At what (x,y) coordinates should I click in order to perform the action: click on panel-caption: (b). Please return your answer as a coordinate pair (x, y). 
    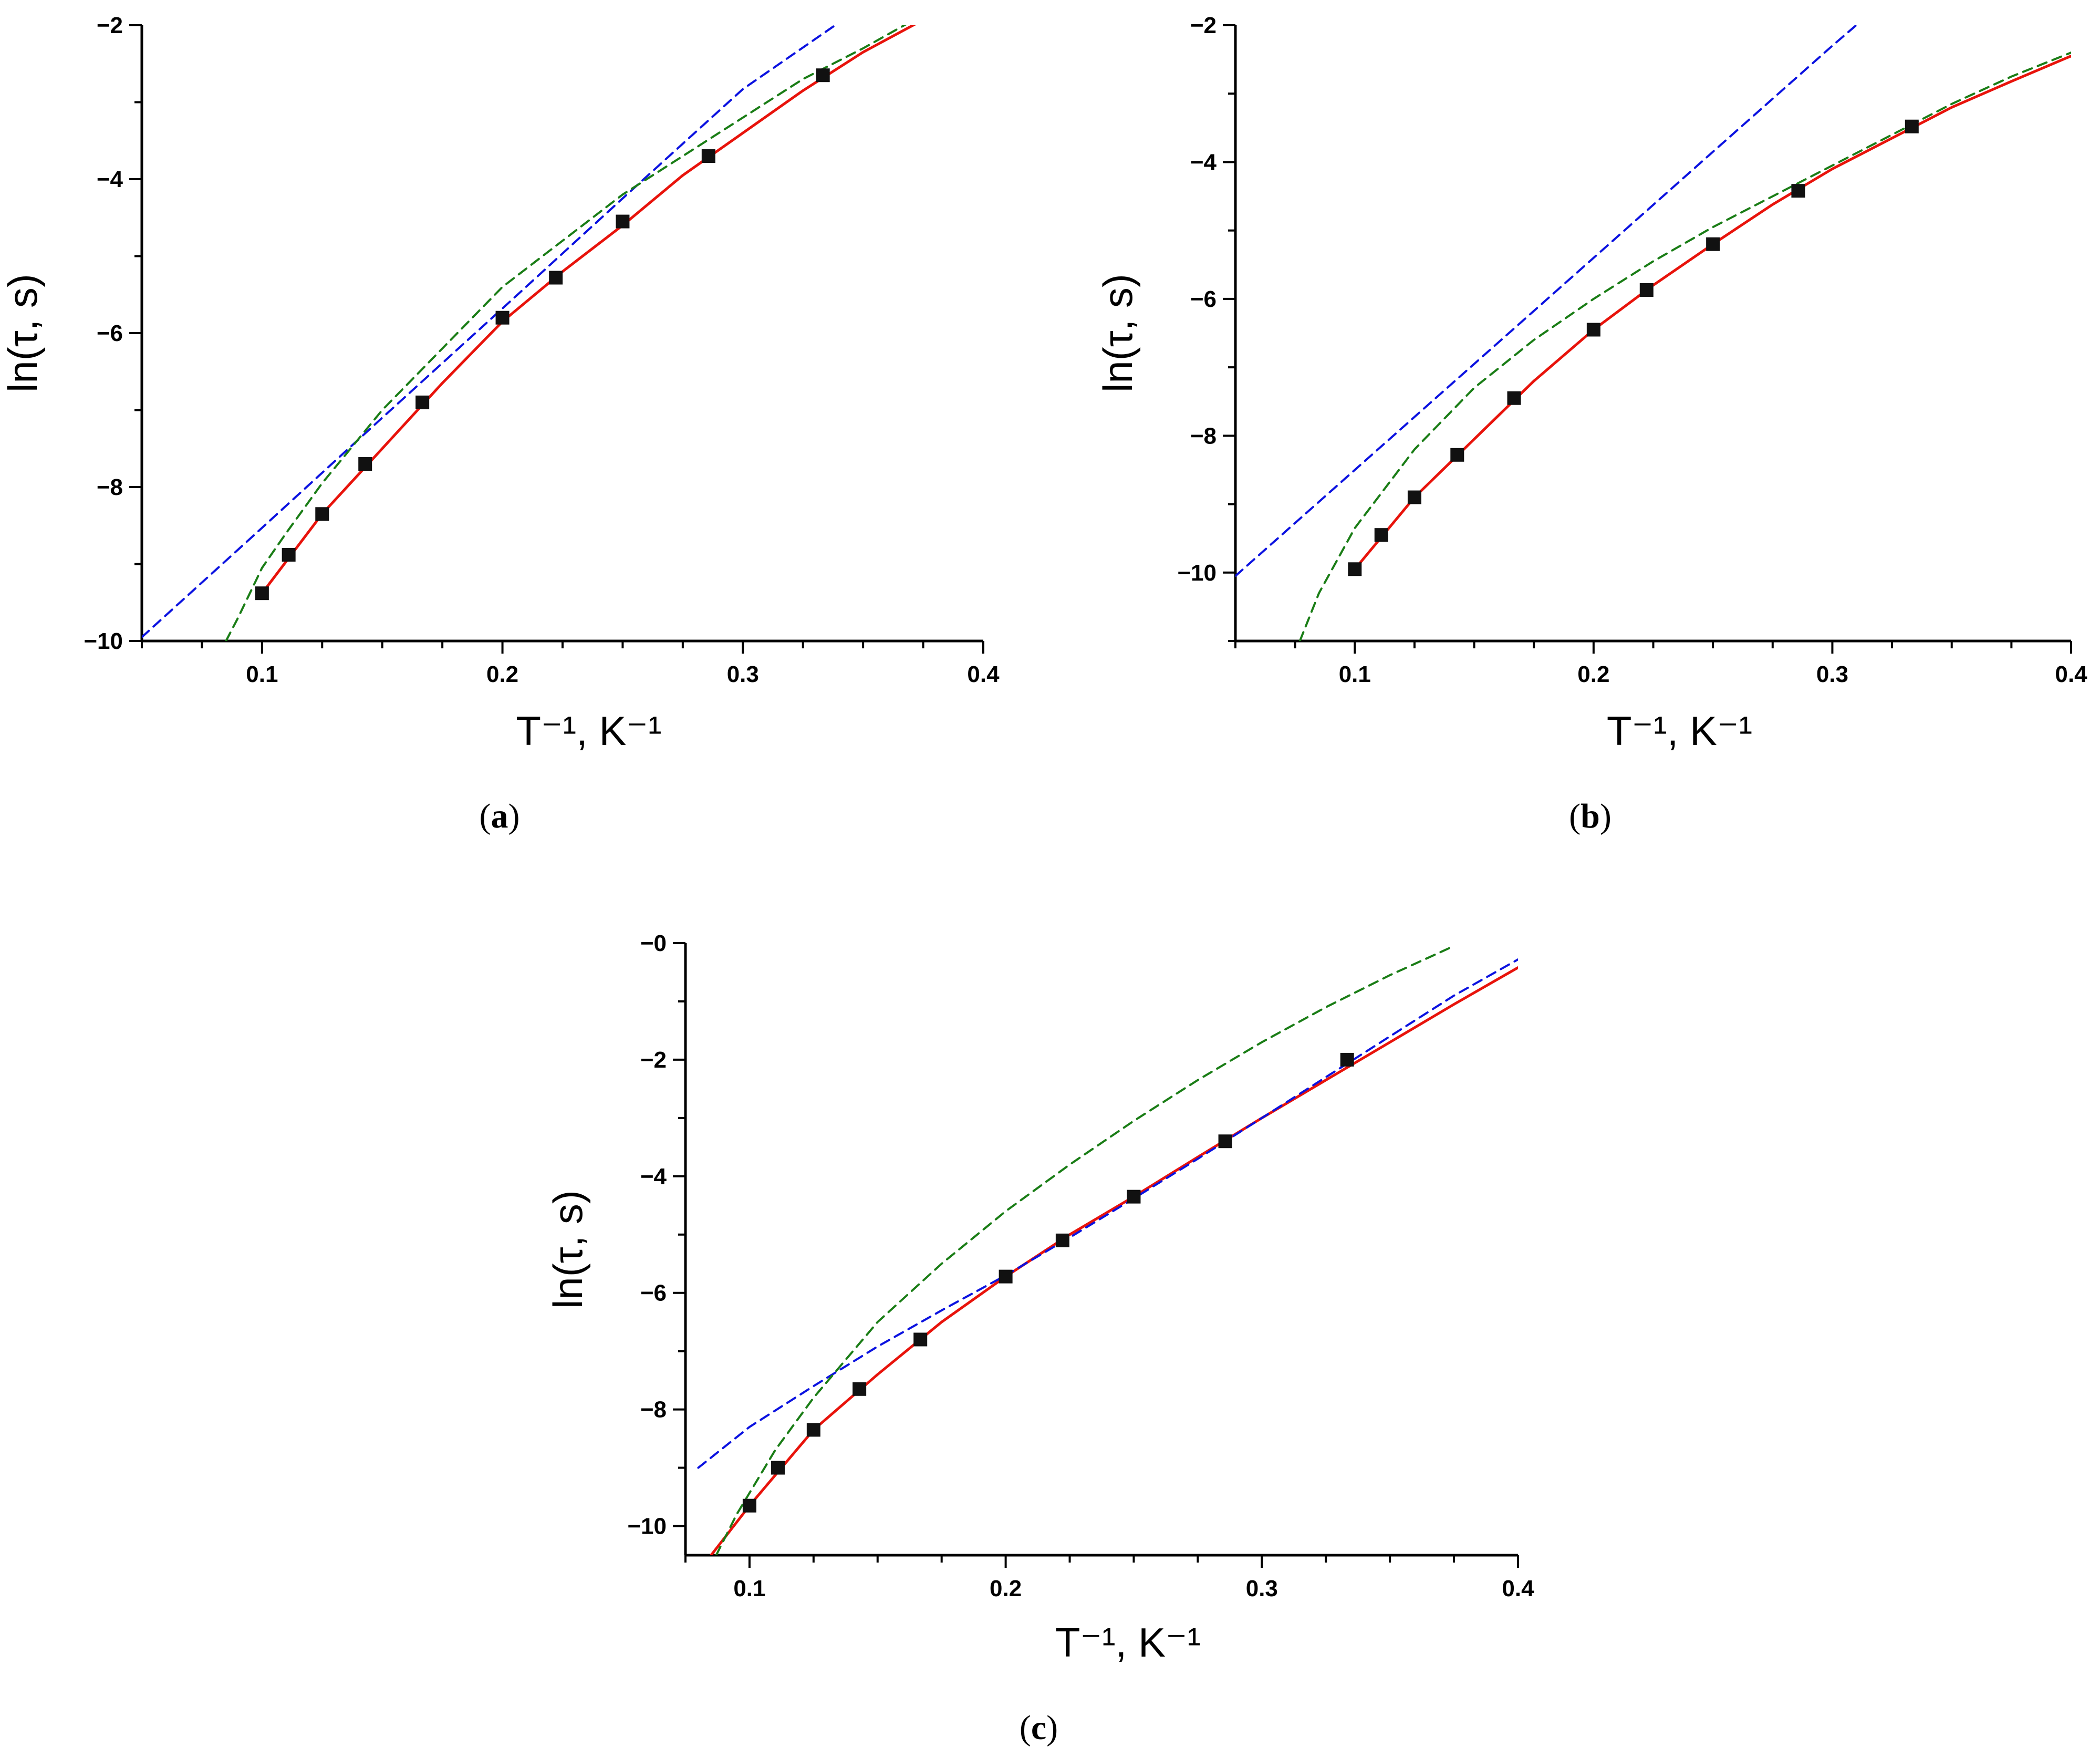
    Looking at the image, I should click on (1590, 816).